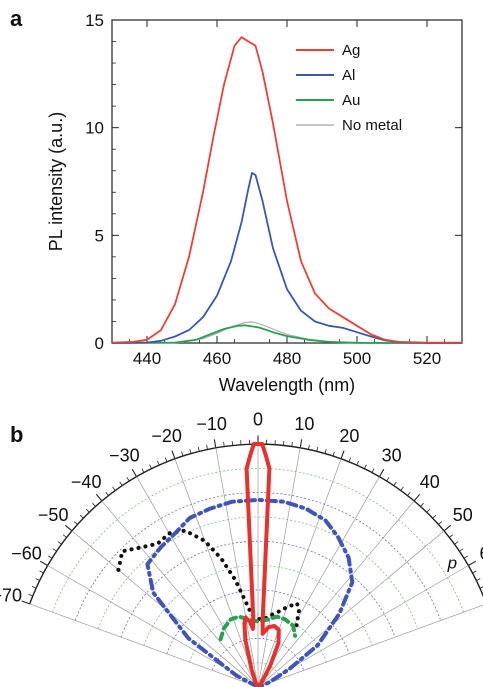 The height and width of the screenshot is (687, 483). Describe the element at coordinates (258, 420) in the screenshot. I see `polar-angle-label: 0` at that location.